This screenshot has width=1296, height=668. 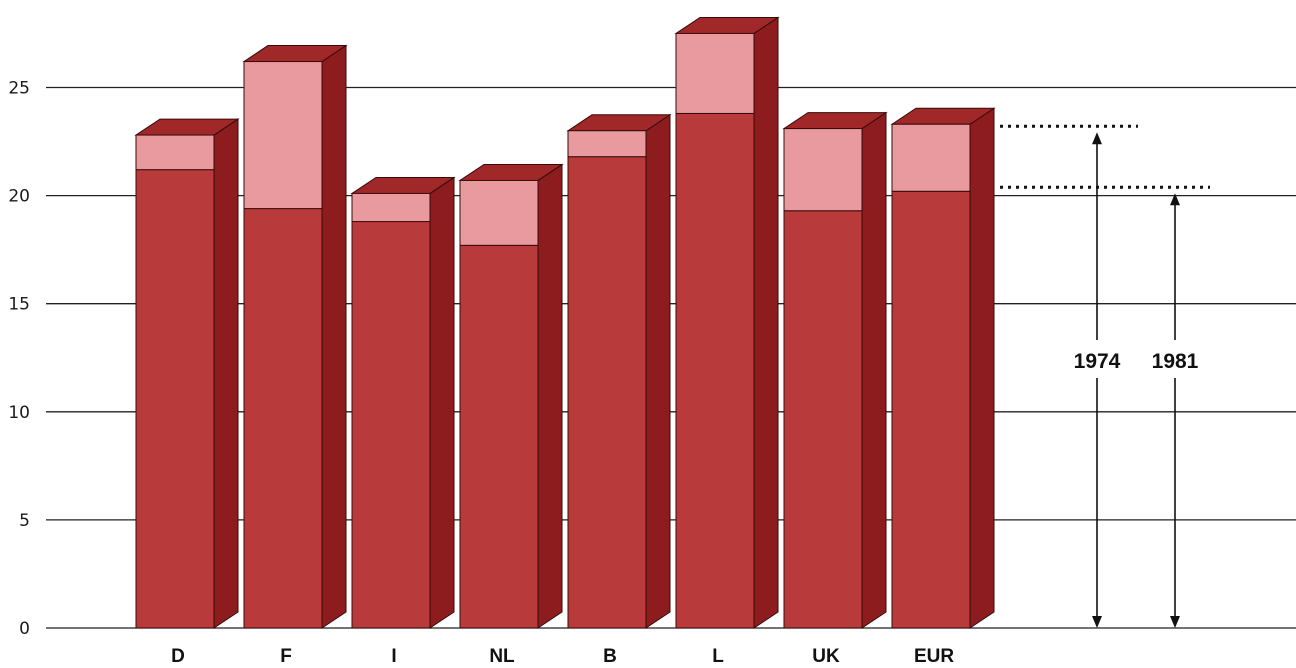 I want to click on bar-nl, so click(x=511, y=396).